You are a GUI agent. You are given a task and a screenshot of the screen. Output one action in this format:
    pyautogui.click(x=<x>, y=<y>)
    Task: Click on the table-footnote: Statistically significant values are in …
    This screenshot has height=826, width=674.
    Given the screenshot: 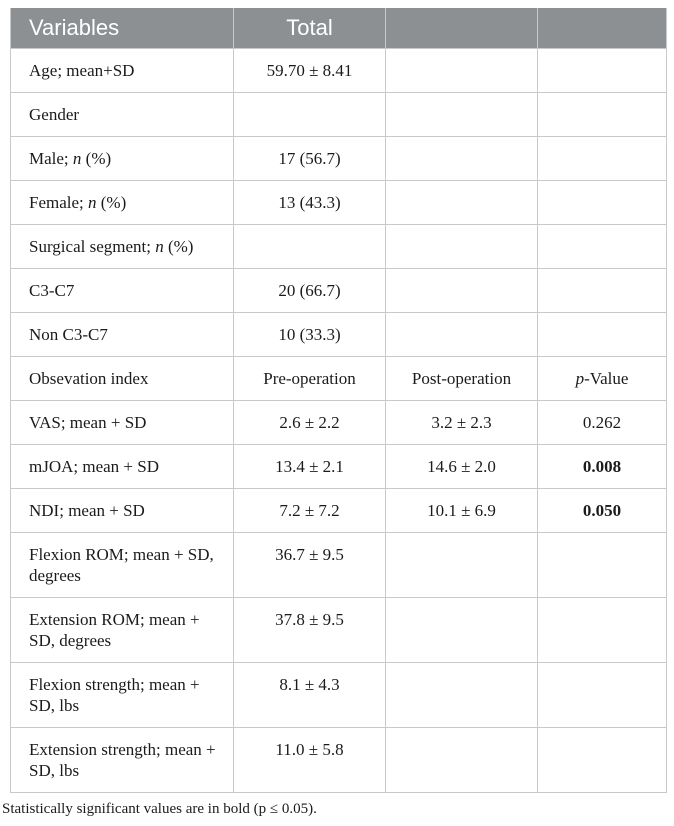 What is the action you would take?
    pyautogui.click(x=159, y=808)
    